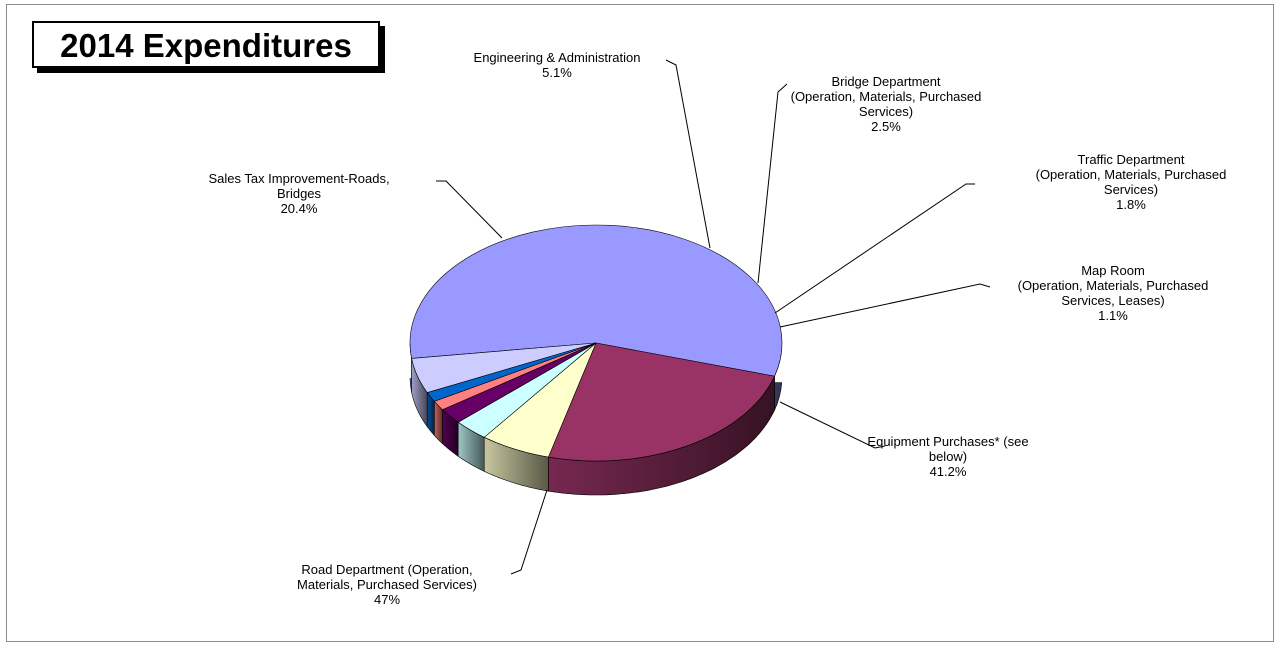 Image resolution: width=1281 pixels, height=648 pixels. What do you see at coordinates (948, 471) in the screenshot?
I see `slice-value-label: 41.2%` at bounding box center [948, 471].